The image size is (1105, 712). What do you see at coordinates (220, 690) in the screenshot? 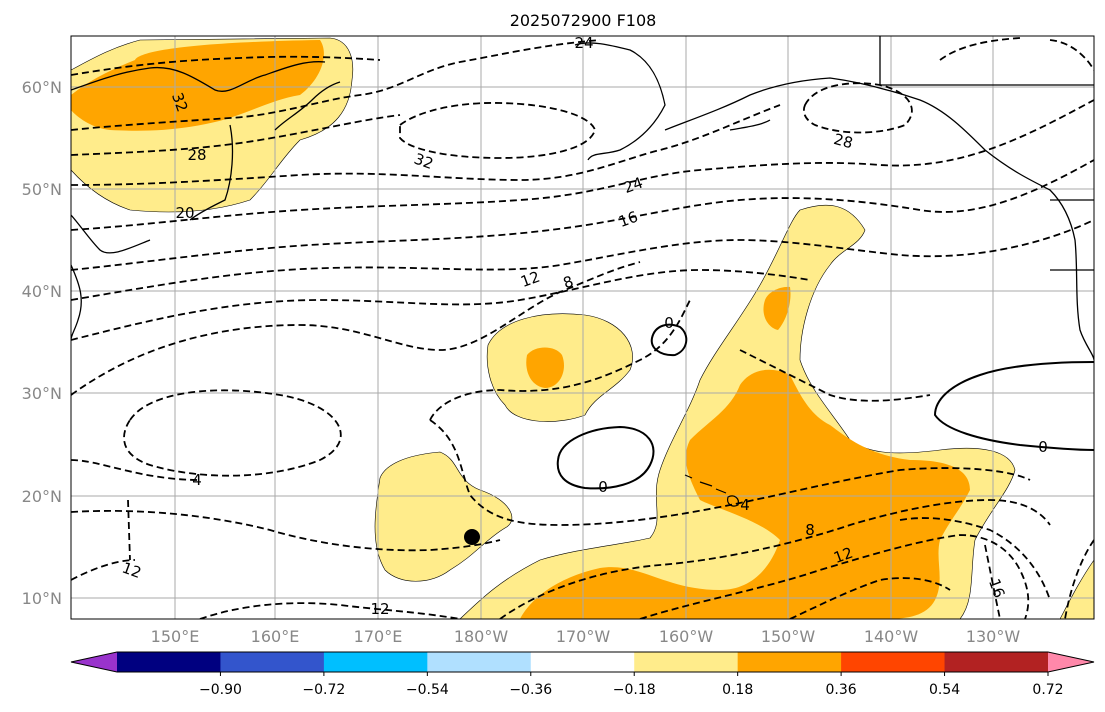
I see `colorbar-tick-label: −0.90` at bounding box center [220, 690].